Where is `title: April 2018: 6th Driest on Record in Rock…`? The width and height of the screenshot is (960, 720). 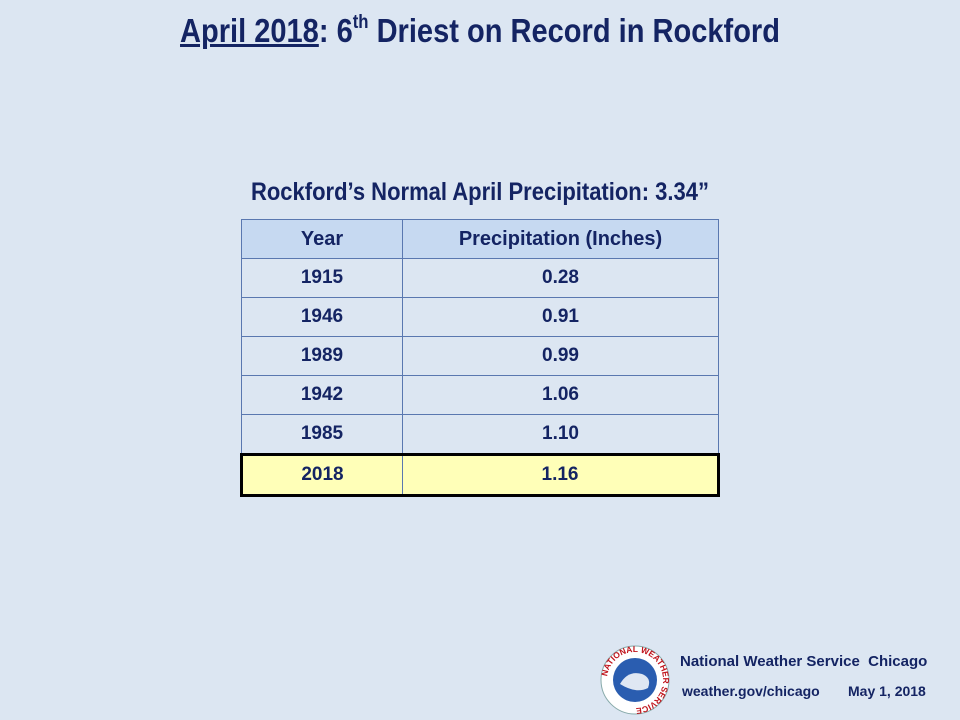 title: April 2018: 6th Driest on Record in Rock… is located at coordinates (480, 31).